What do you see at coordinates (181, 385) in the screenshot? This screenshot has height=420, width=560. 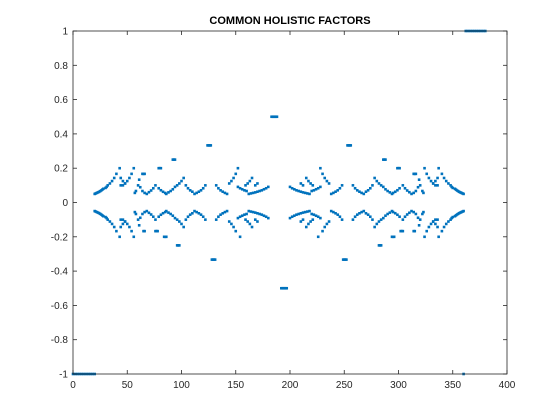 I see `x-tick-label: 100` at bounding box center [181, 385].